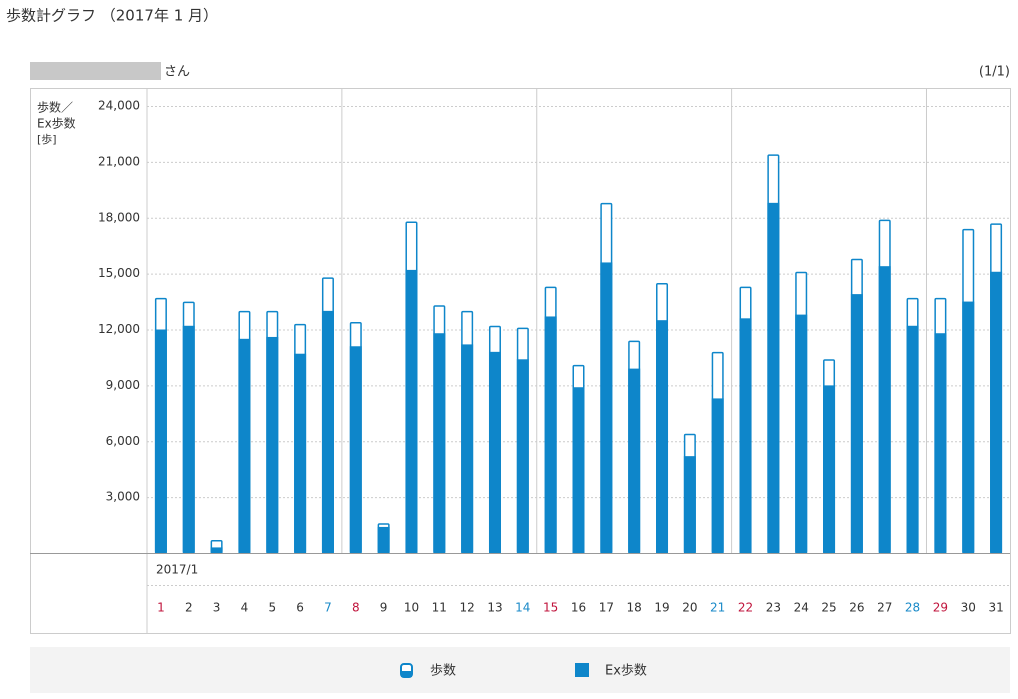 The height and width of the screenshot is (699, 1018). I want to click on x-tick-label: 23, so click(773, 608).